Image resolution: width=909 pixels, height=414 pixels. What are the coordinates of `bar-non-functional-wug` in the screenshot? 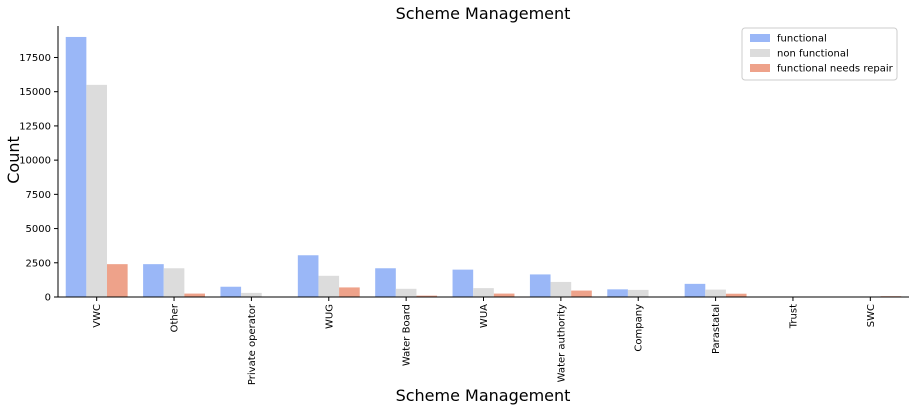 It's located at (328, 286).